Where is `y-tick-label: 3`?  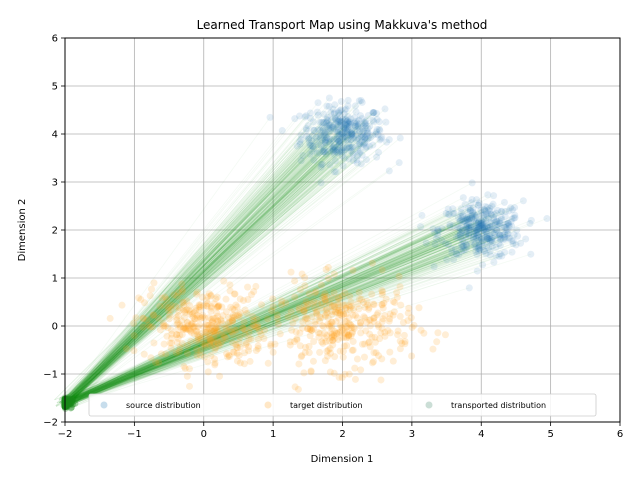
y-tick-label: 3 is located at coordinates (55, 183).